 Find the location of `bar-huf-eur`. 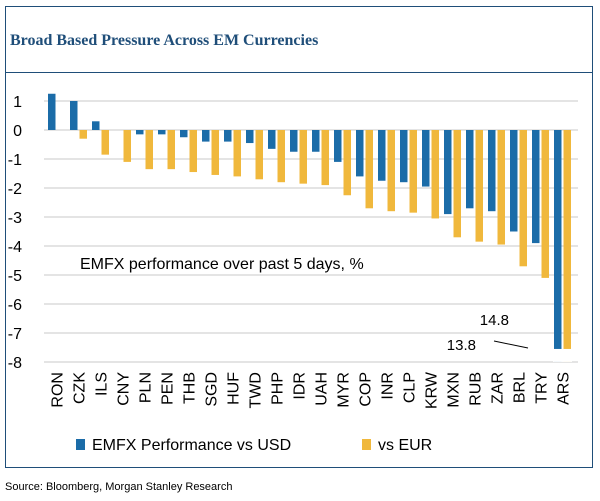

bar-huf-eur is located at coordinates (237, 153).